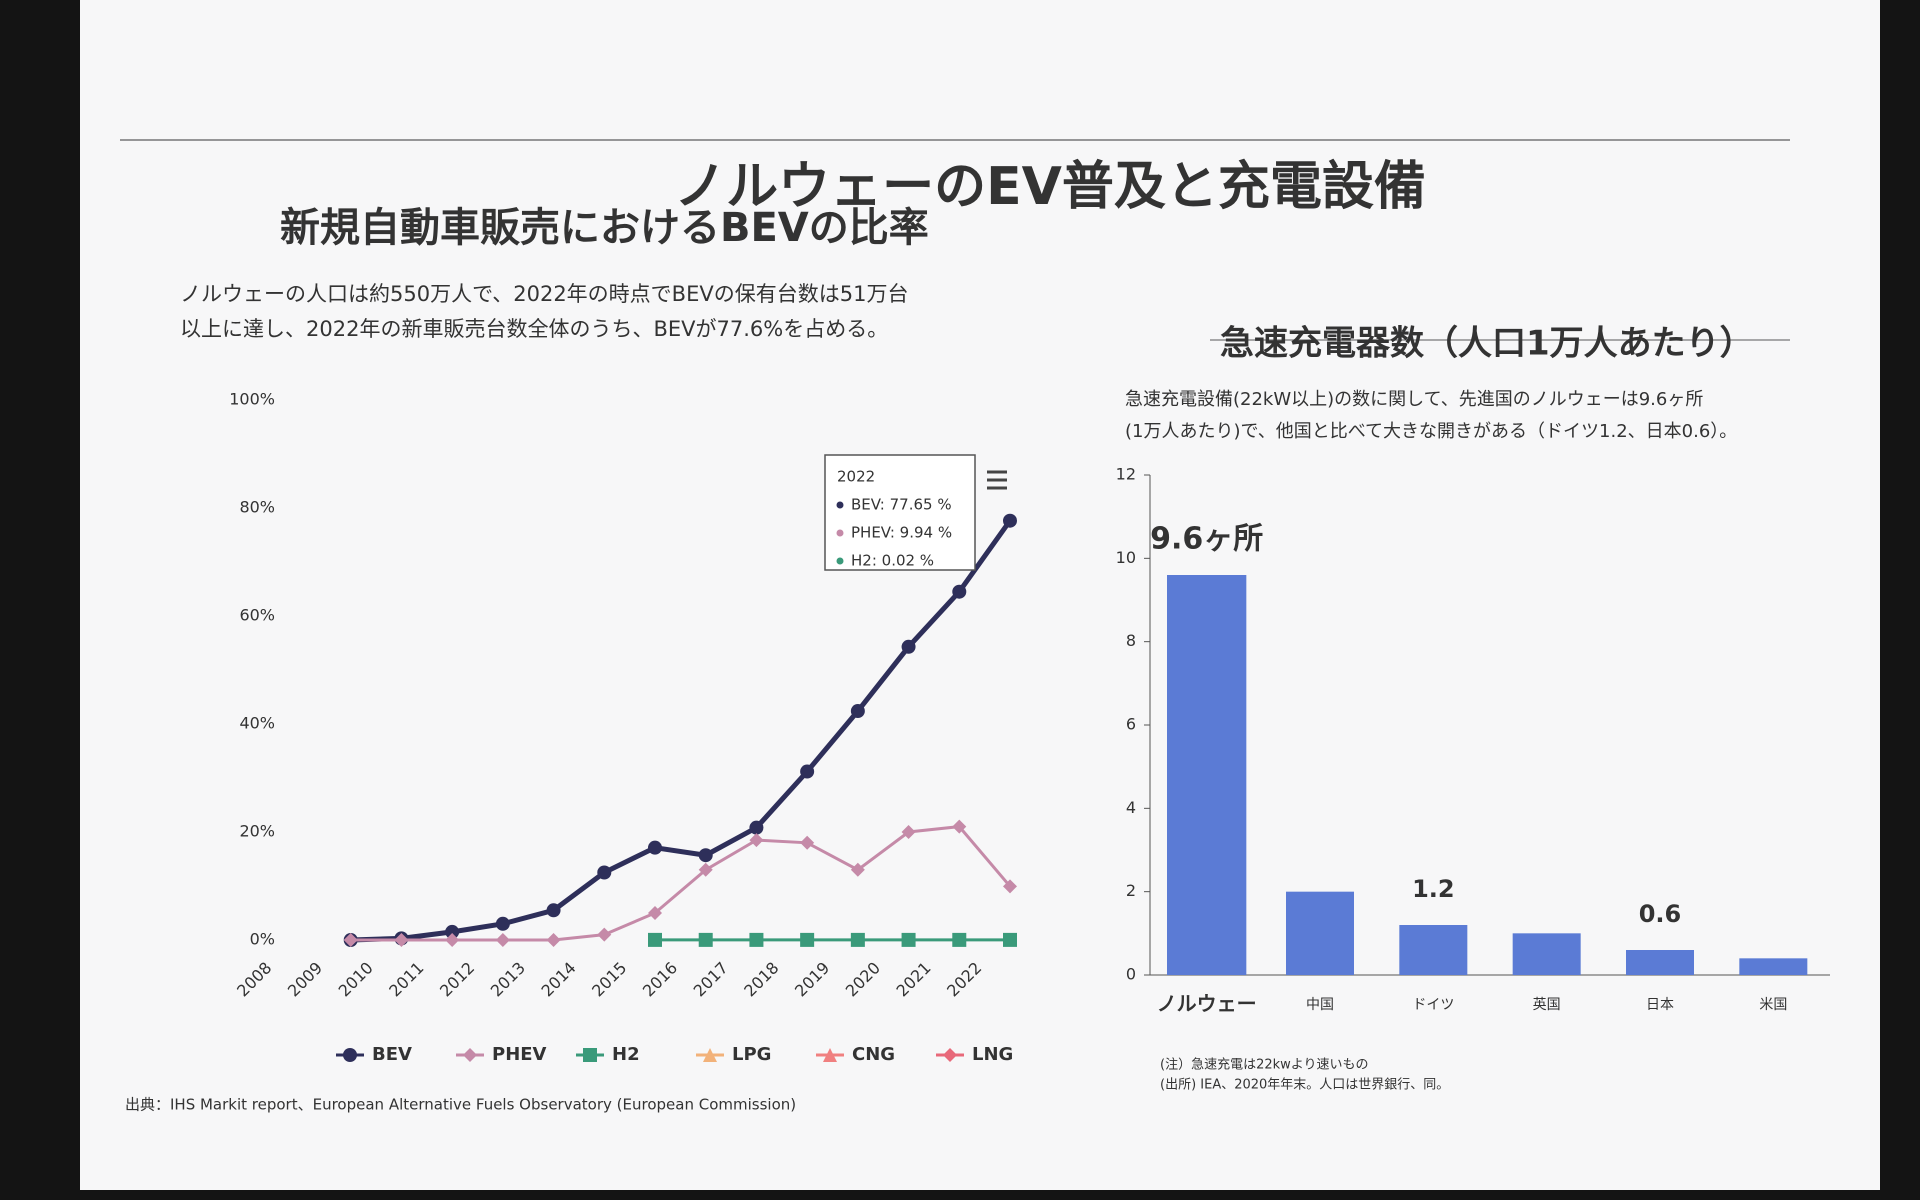 This screenshot has width=1920, height=1200. What do you see at coordinates (1206, 539) in the screenshot?
I see `data-label: 9.6ヶ所` at bounding box center [1206, 539].